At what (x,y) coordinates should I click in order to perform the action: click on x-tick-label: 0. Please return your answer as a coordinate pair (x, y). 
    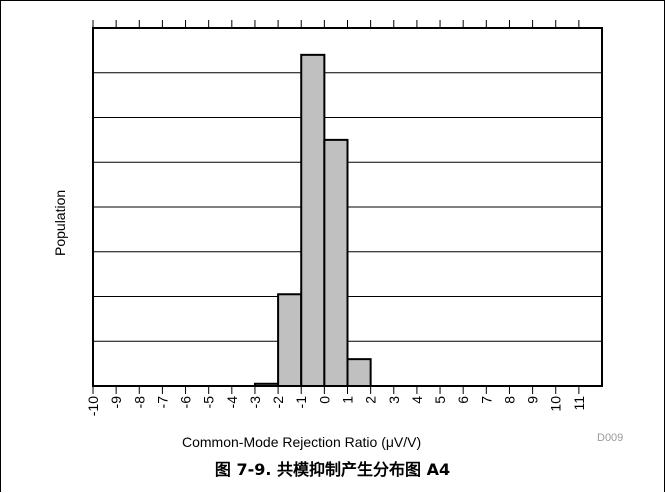
    Looking at the image, I should click on (324, 400).